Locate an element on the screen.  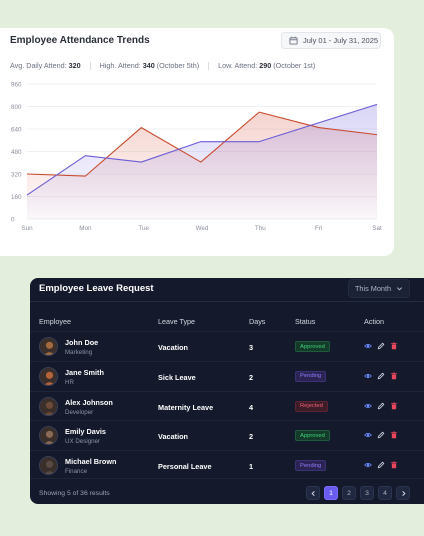
calendar-icon is located at coordinates (293, 40).